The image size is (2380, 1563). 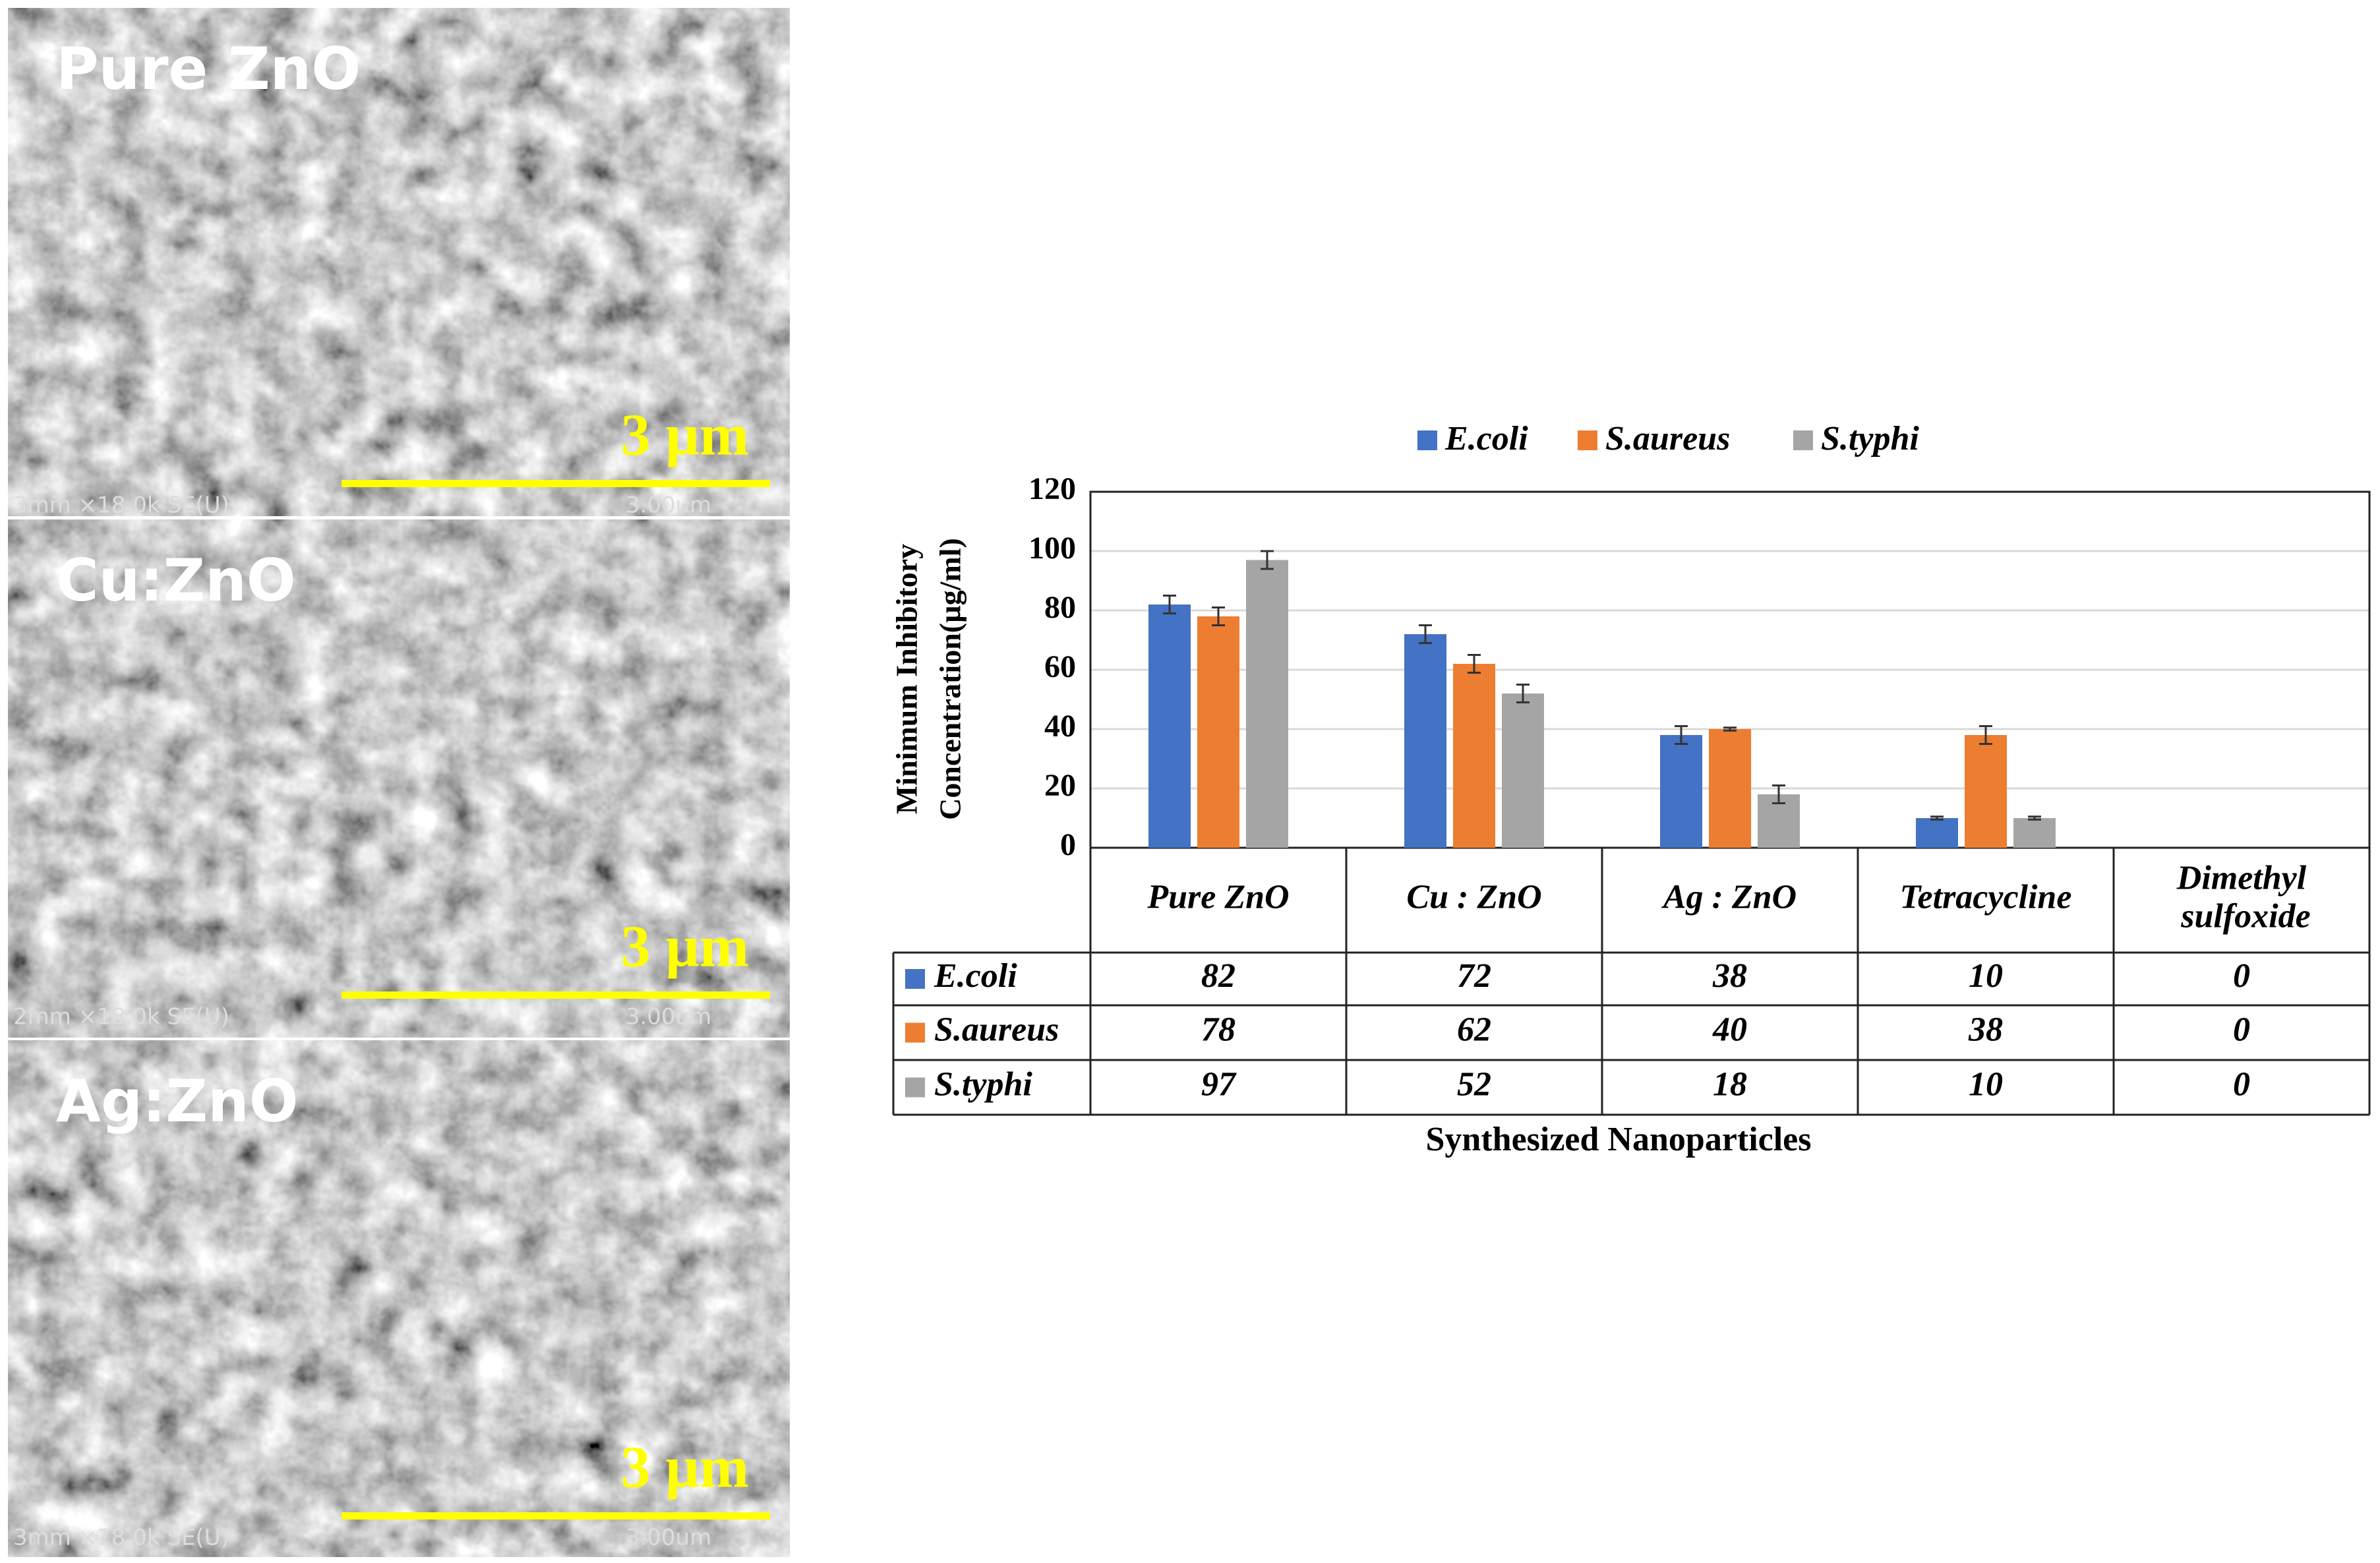 What do you see at coordinates (1474, 1029) in the screenshot?
I see `table-value: 62` at bounding box center [1474, 1029].